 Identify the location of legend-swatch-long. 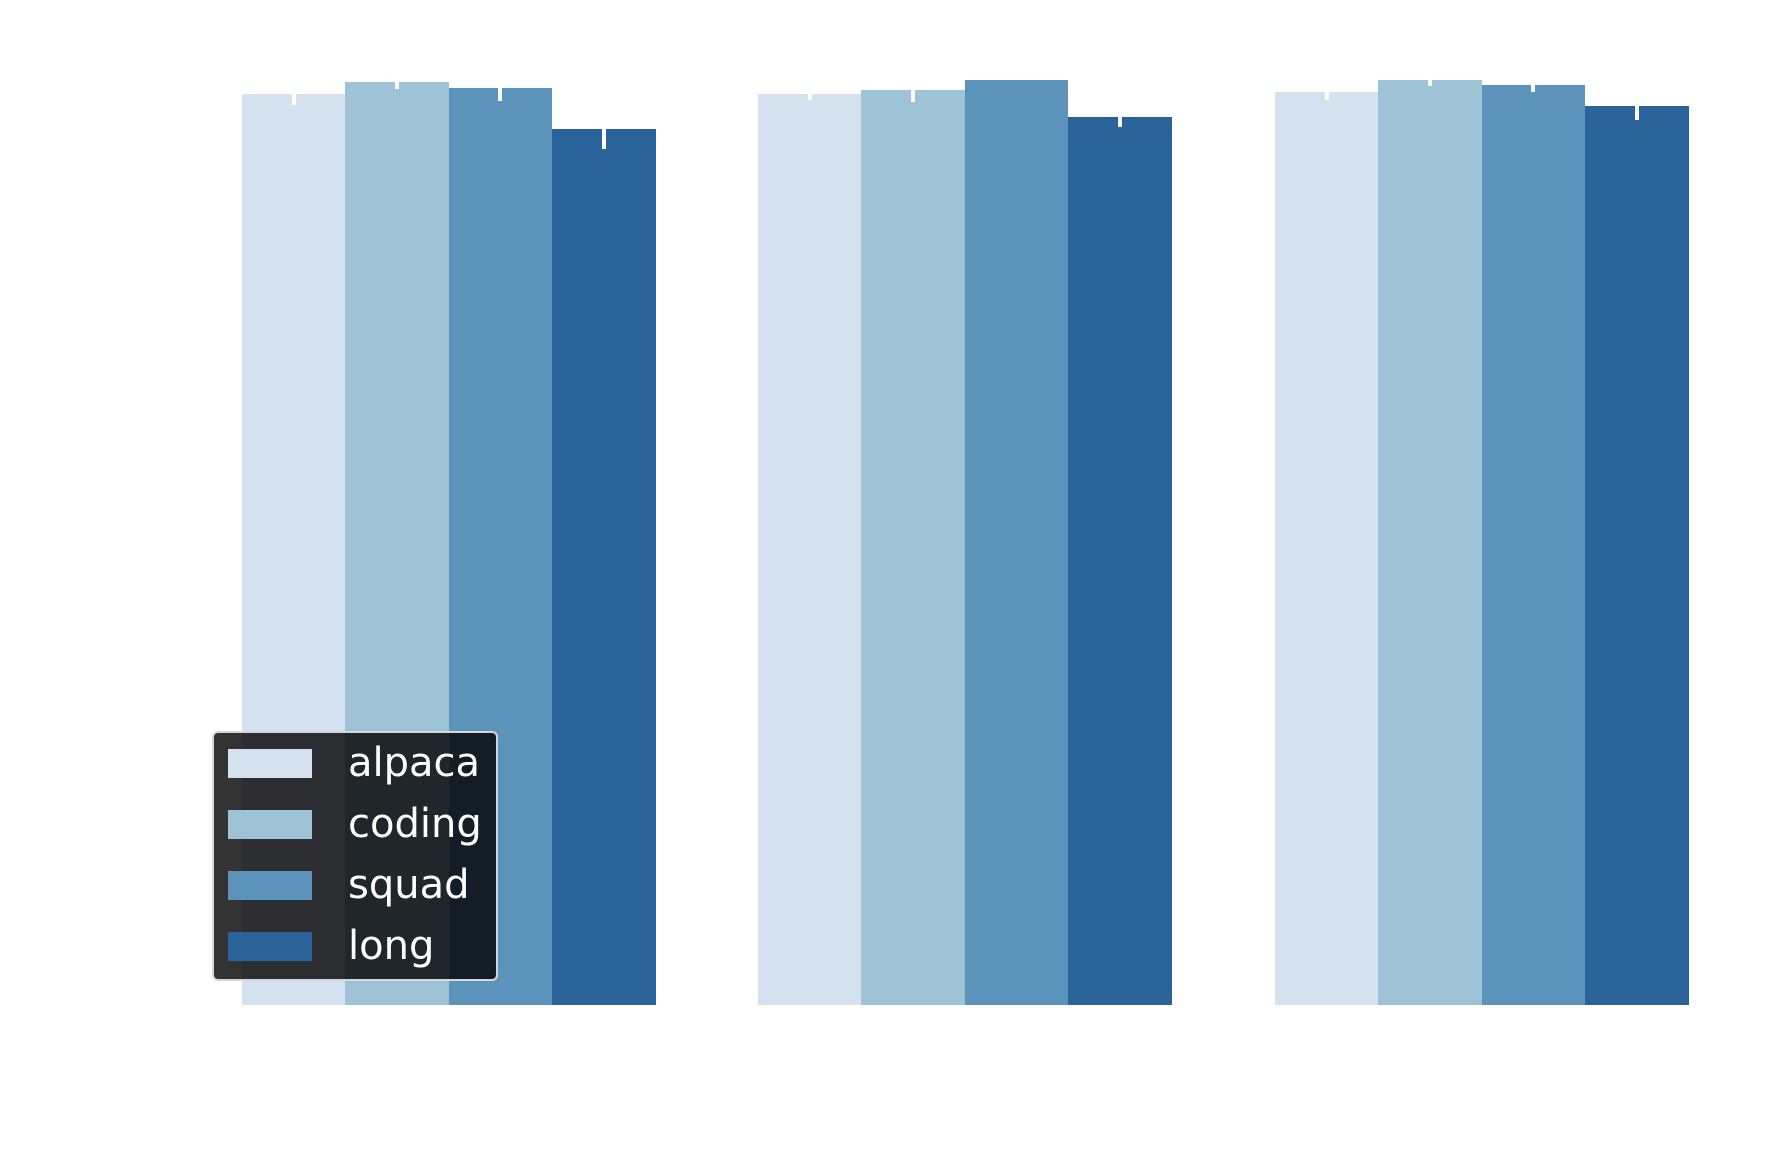
(270, 946).